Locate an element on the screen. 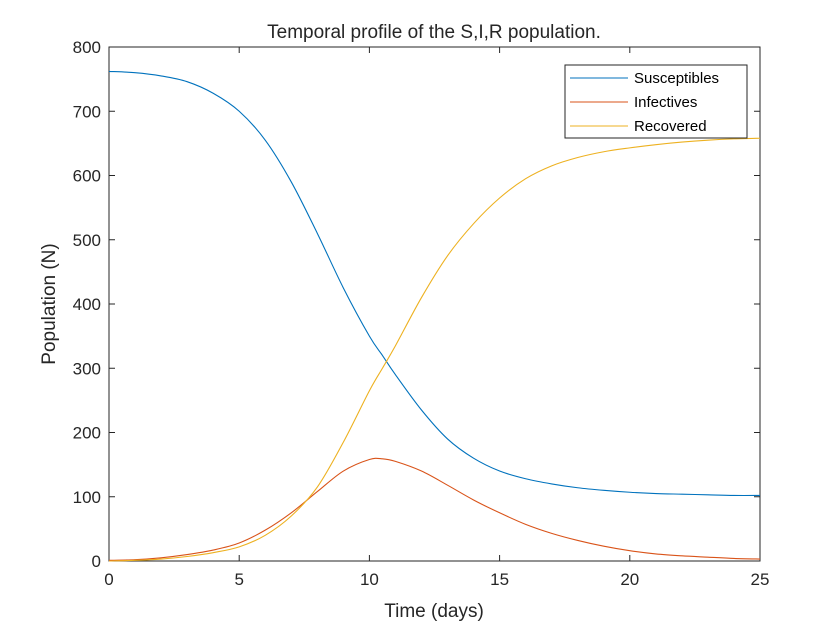 The width and height of the screenshot is (840, 630). y-tick-label: 700 is located at coordinates (87, 111).